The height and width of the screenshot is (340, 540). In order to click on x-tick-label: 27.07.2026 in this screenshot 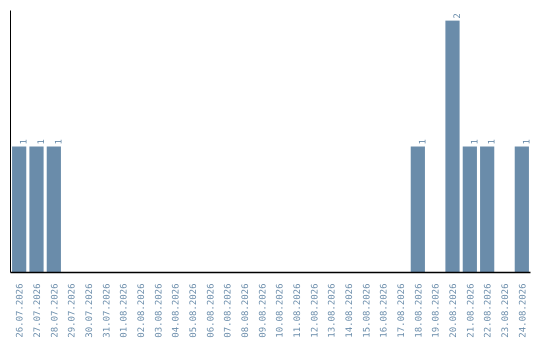, I will do `click(38, 310)`.